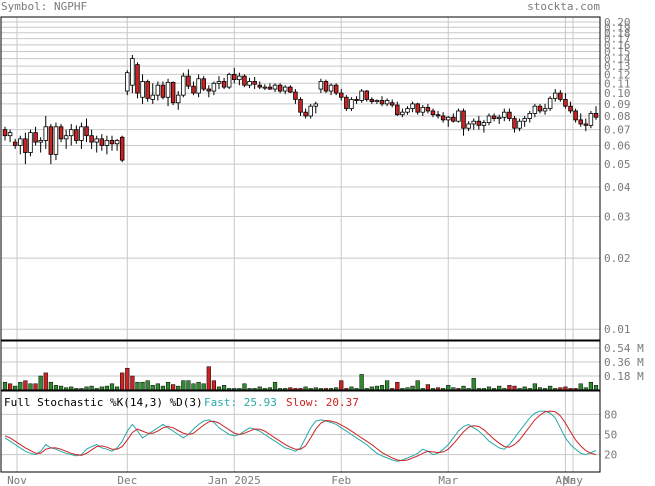 This screenshot has width=655, height=486. I want to click on volume-axis-label: 0.18 M, so click(624, 376).